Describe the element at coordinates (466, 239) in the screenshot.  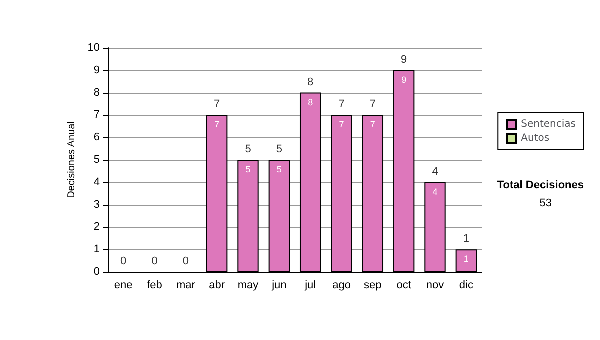
I see `total-label: 1` at that location.